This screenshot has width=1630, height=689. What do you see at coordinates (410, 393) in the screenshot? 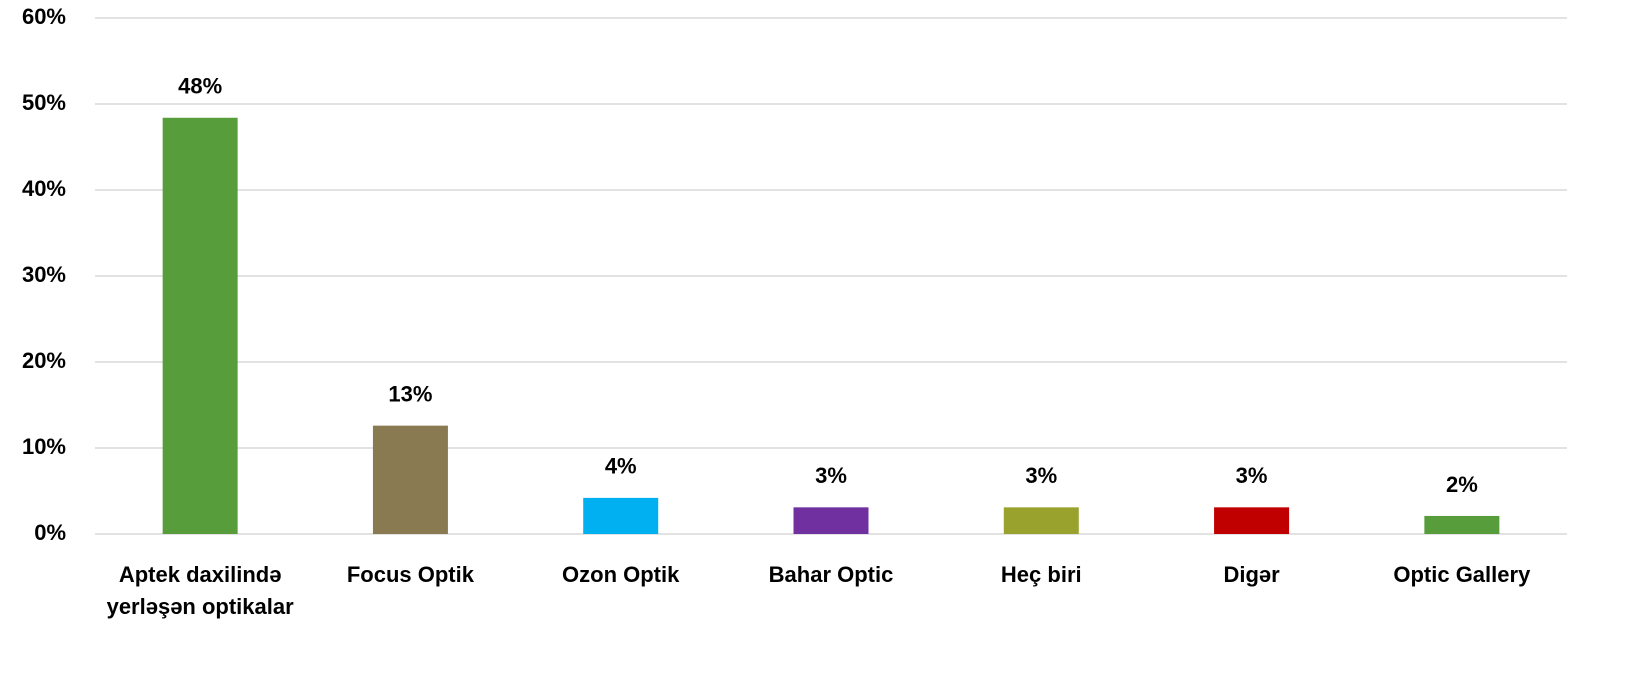
I see `data-label: 13%` at bounding box center [410, 393].